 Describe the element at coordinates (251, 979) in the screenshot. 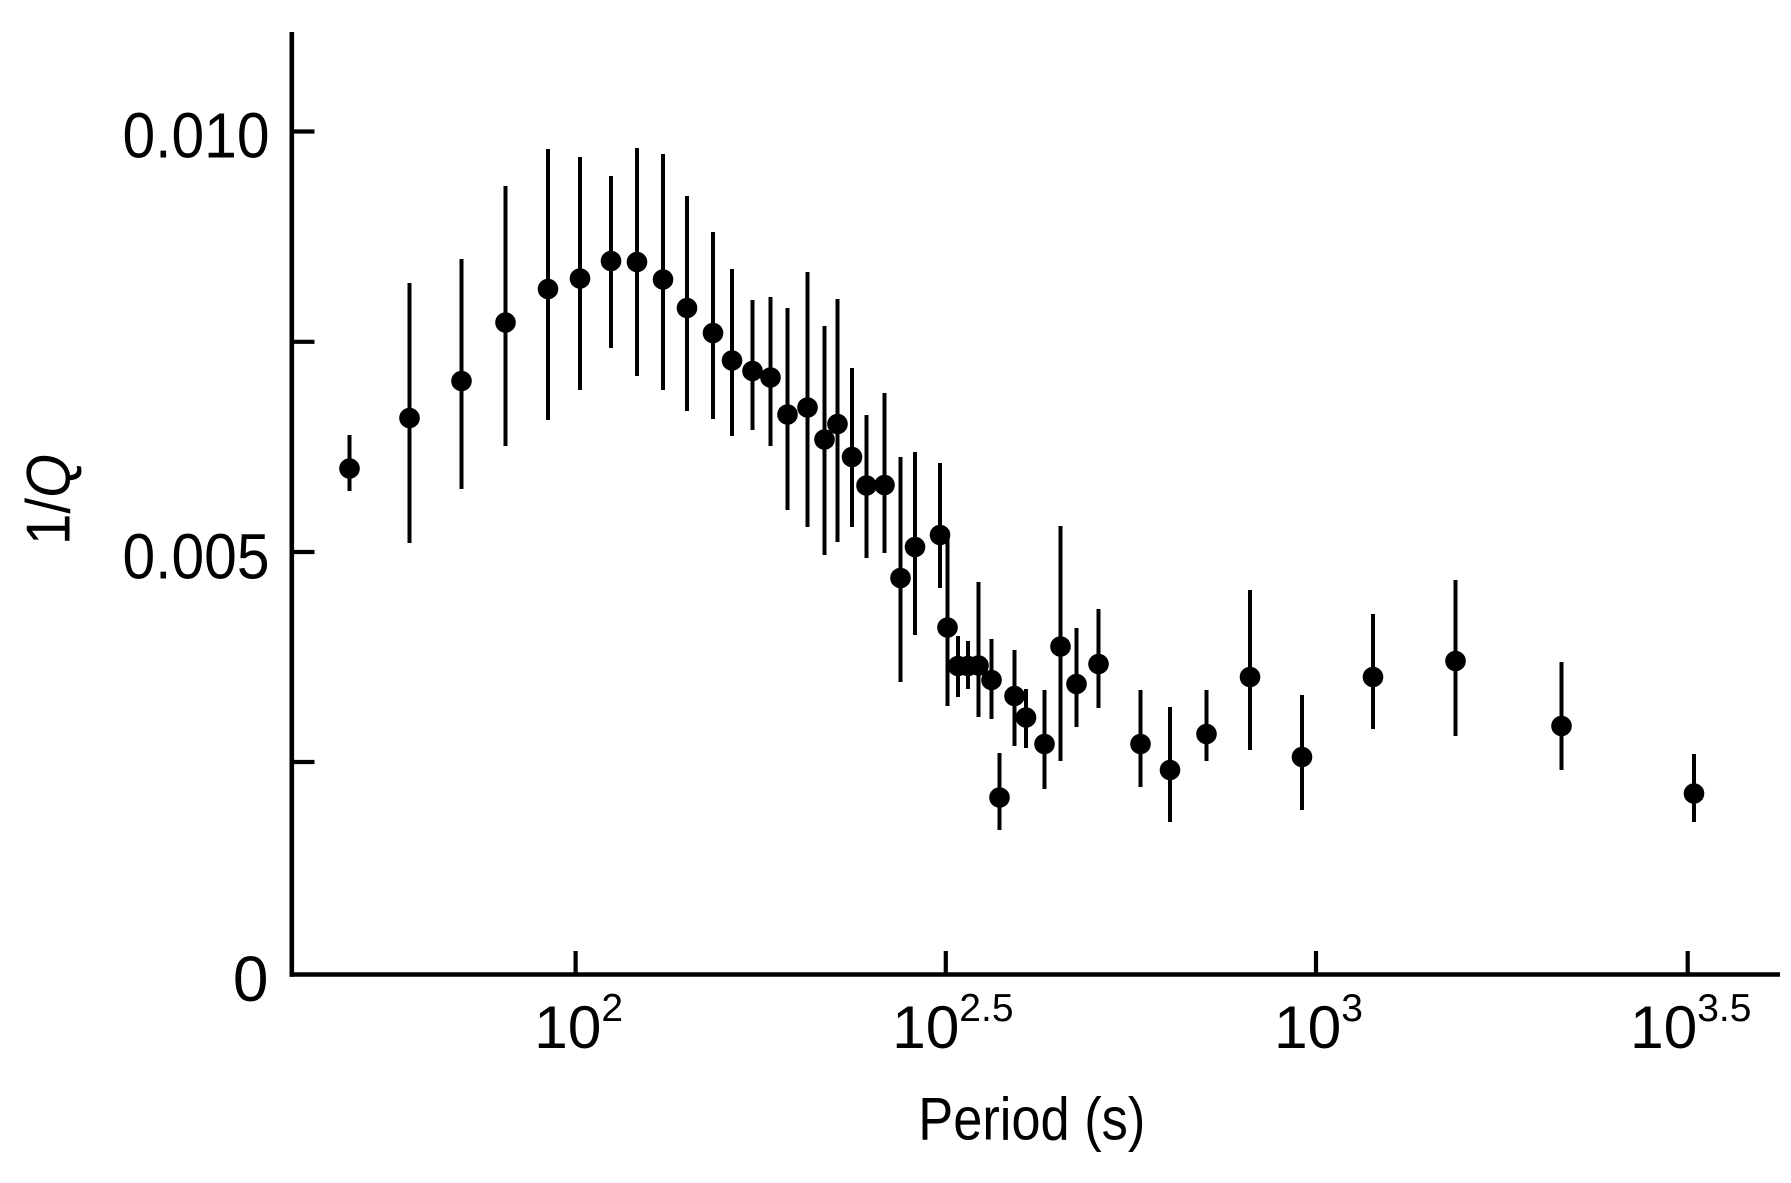

I see `svg-text: 0` at that location.